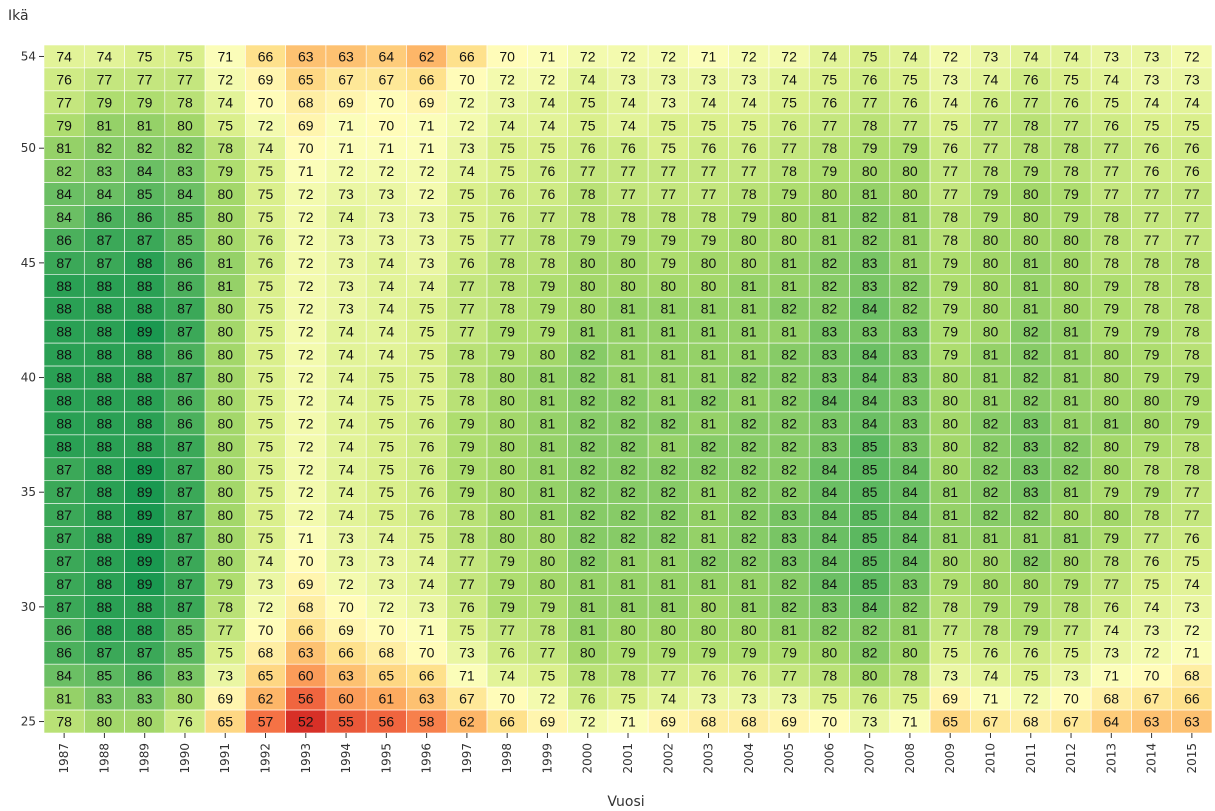 The height and width of the screenshot is (811, 1215). Describe the element at coordinates (28, 492) in the screenshot. I see `y-tick-label: 35` at that location.